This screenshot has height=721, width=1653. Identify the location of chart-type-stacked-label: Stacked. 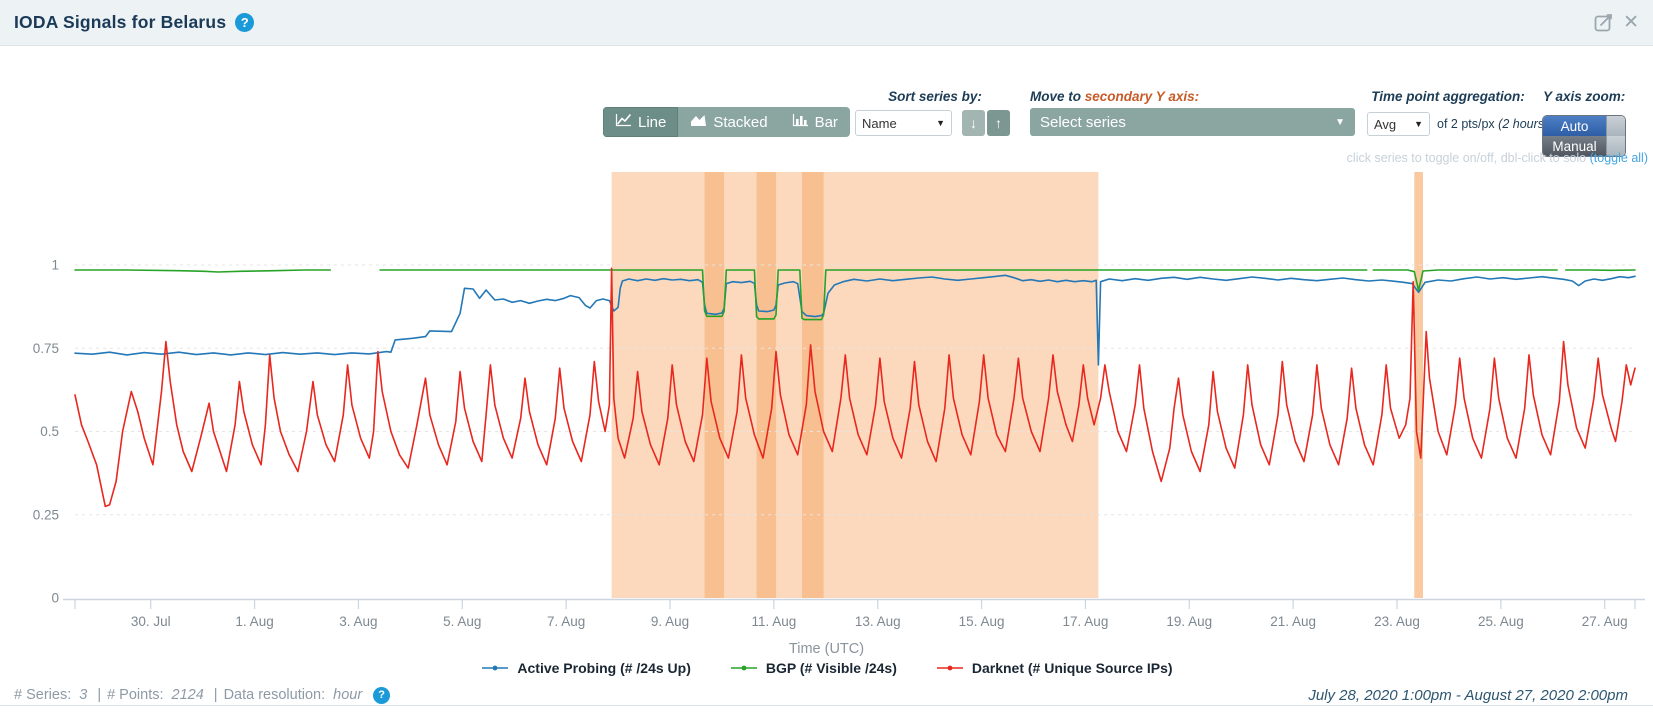
(740, 122).